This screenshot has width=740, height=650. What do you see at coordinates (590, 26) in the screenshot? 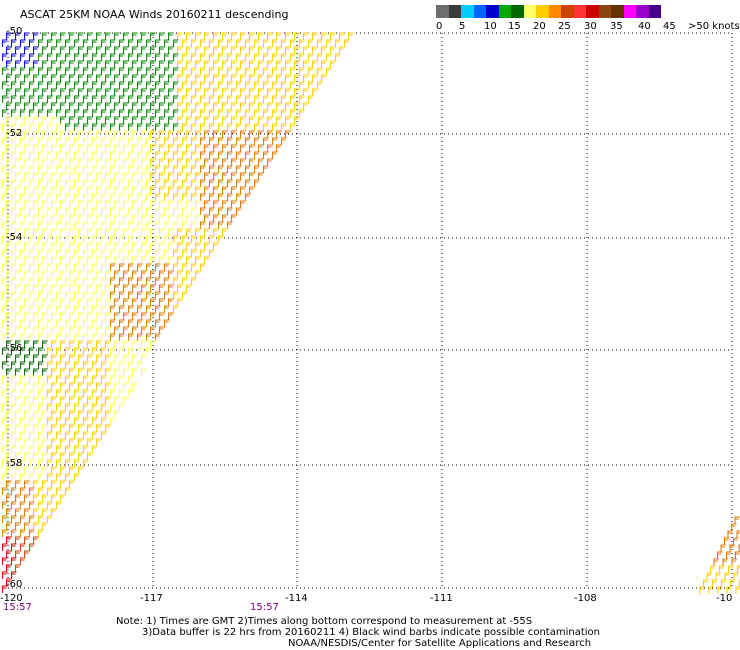
I see `legend-label: 30` at bounding box center [590, 26].